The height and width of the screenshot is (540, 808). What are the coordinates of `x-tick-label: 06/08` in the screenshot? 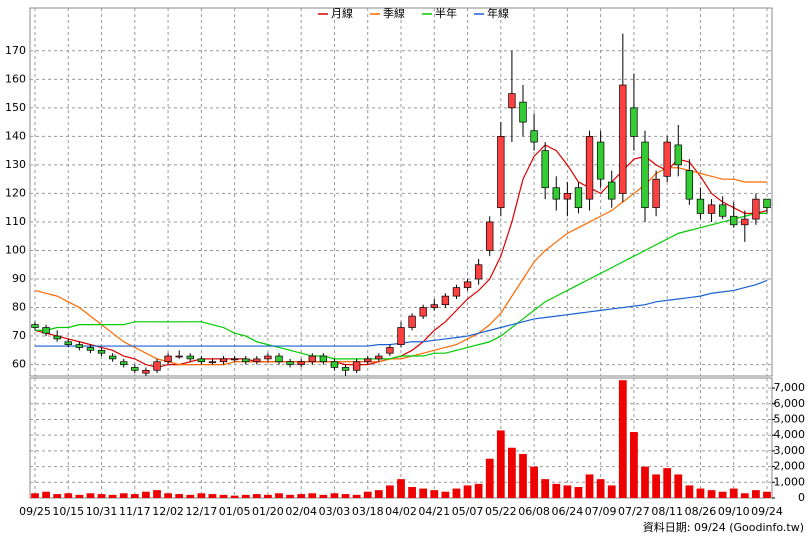 It's located at (534, 511).